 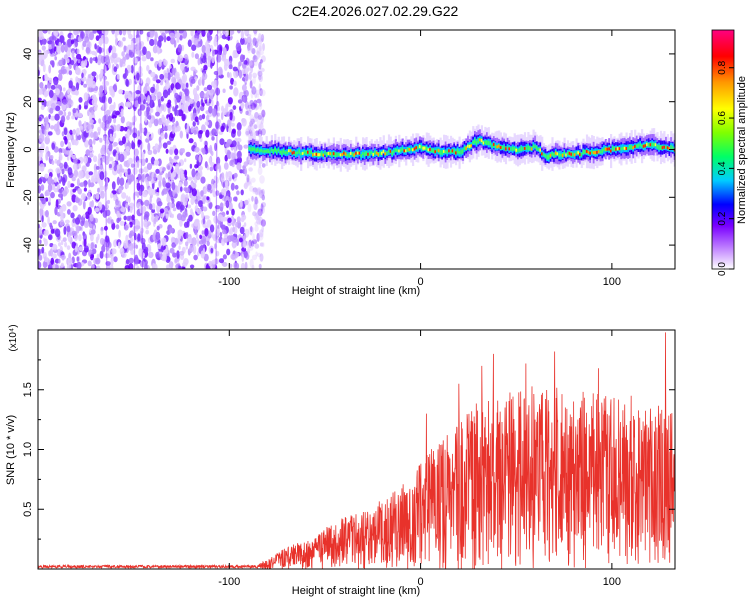 I want to click on snr-scale-note: (x10⁴), so click(x=13, y=337).